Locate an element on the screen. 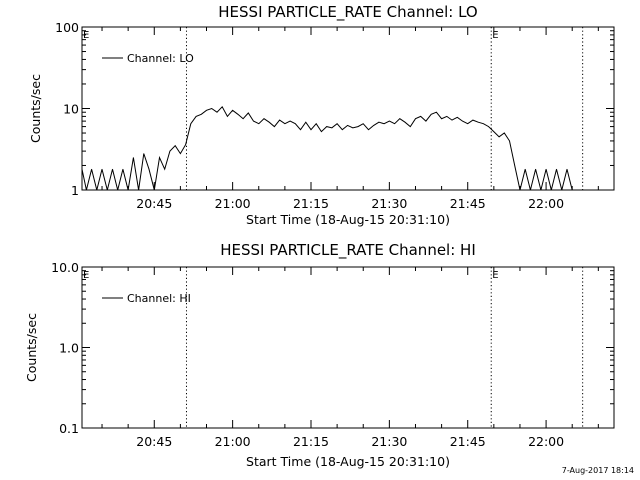 The height and width of the screenshot is (480, 640). hi-xtick-label: 22:00 is located at coordinates (546, 441).